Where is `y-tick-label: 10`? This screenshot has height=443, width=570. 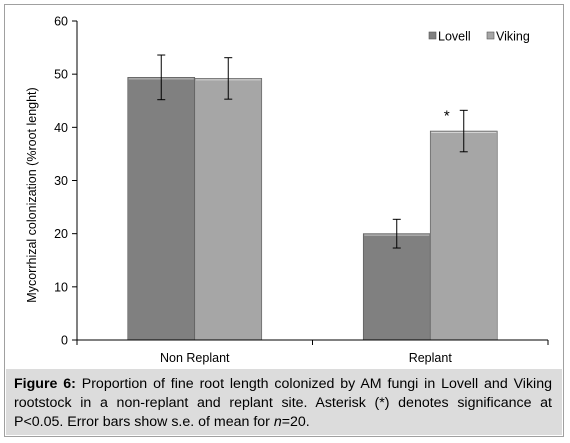
y-tick-label: 10 is located at coordinates (61, 287).